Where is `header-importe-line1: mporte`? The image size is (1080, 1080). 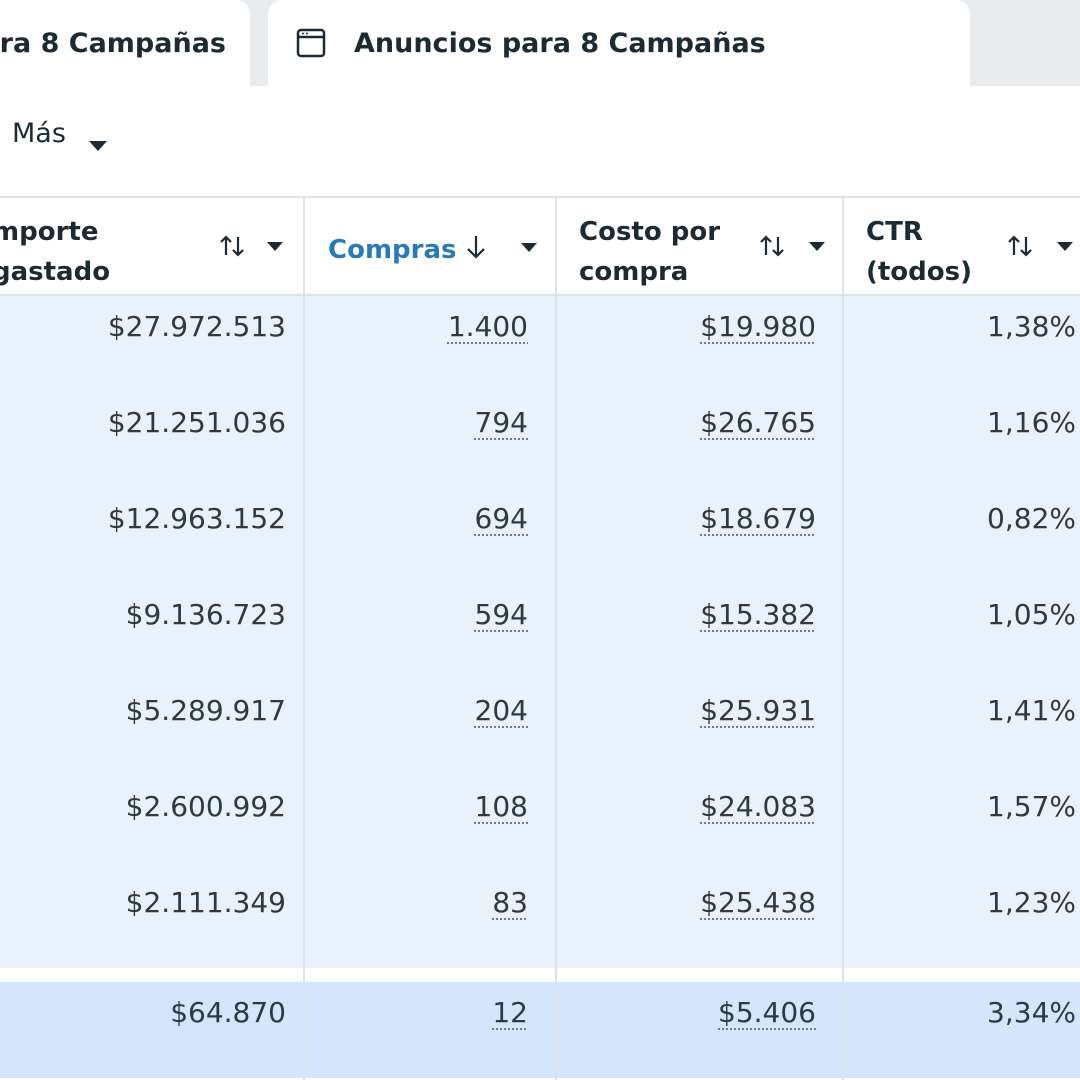 header-importe-line1: mporte is located at coordinates (49, 232).